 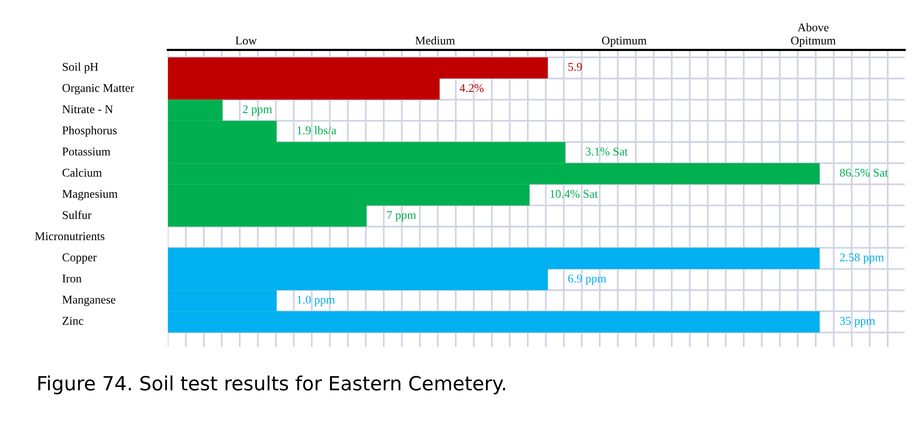 What do you see at coordinates (89, 301) in the screenshot?
I see `y-tick-label: Manganese` at bounding box center [89, 301].